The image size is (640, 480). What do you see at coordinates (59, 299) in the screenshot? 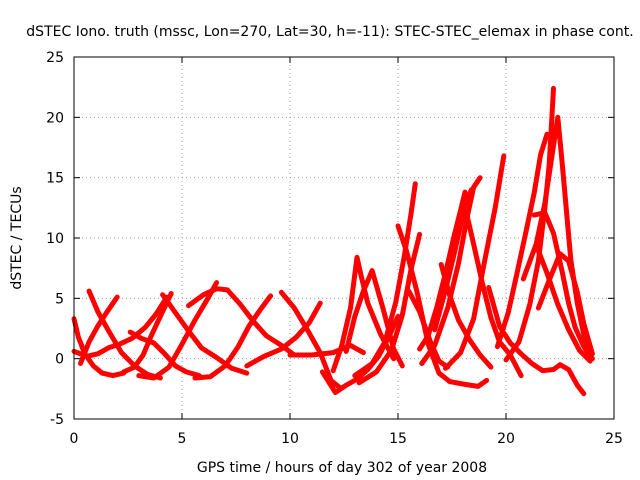
I see `y-tick-label: 5` at bounding box center [59, 299].